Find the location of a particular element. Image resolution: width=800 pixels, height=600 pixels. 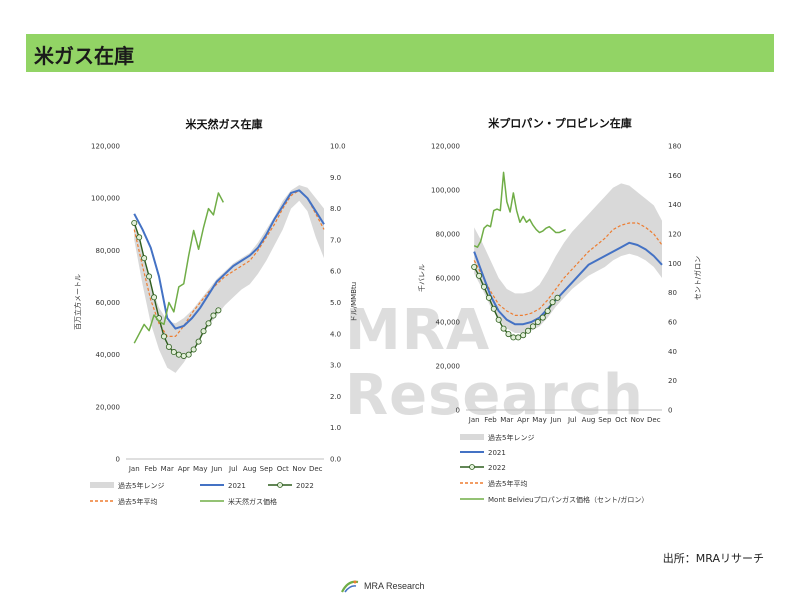

chart2-x-tick-label: Oct is located at coordinates (621, 420).